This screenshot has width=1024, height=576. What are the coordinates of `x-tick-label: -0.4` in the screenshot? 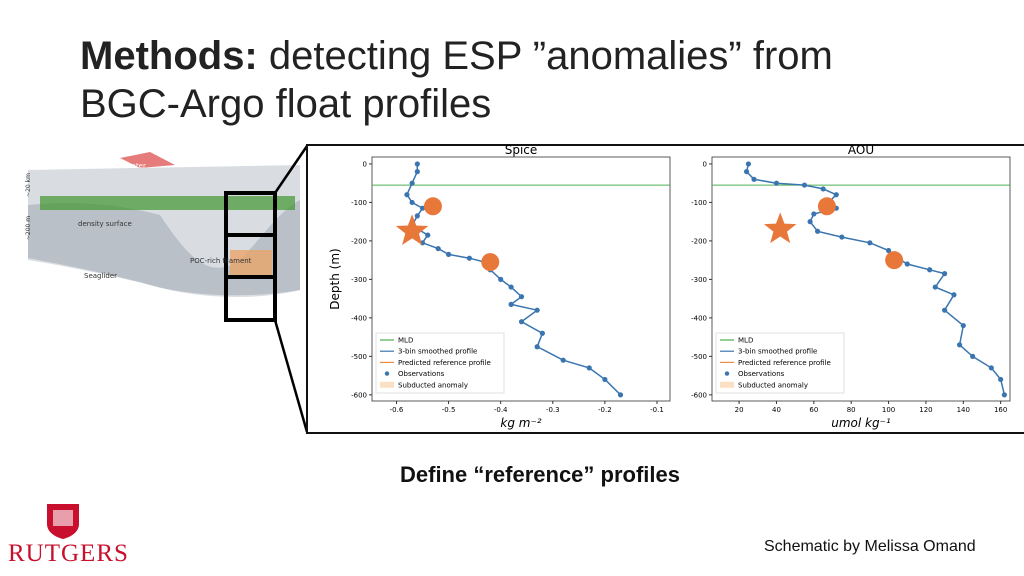 It's located at (501, 410).